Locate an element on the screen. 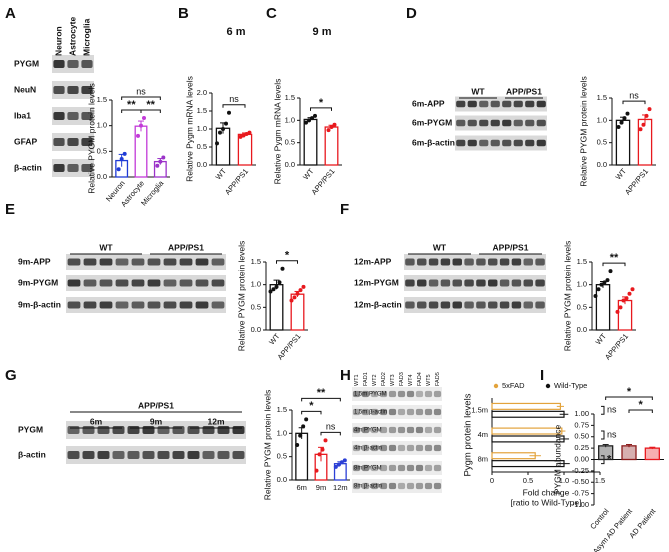 The width and height of the screenshot is (669, 552). lane-label: WT2 is located at coordinates (375, 380).